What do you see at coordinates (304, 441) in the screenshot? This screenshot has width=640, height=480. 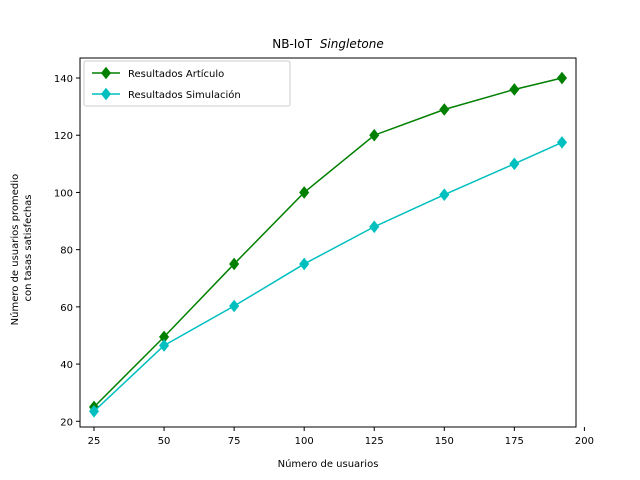 I see `x-tick-label: 100` at bounding box center [304, 441].